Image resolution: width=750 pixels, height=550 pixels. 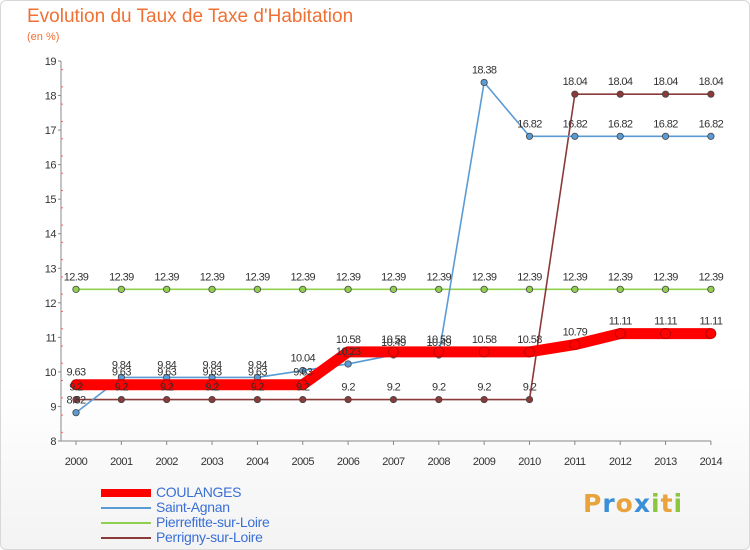 I want to click on data-label: 10.79, so click(x=575, y=333).